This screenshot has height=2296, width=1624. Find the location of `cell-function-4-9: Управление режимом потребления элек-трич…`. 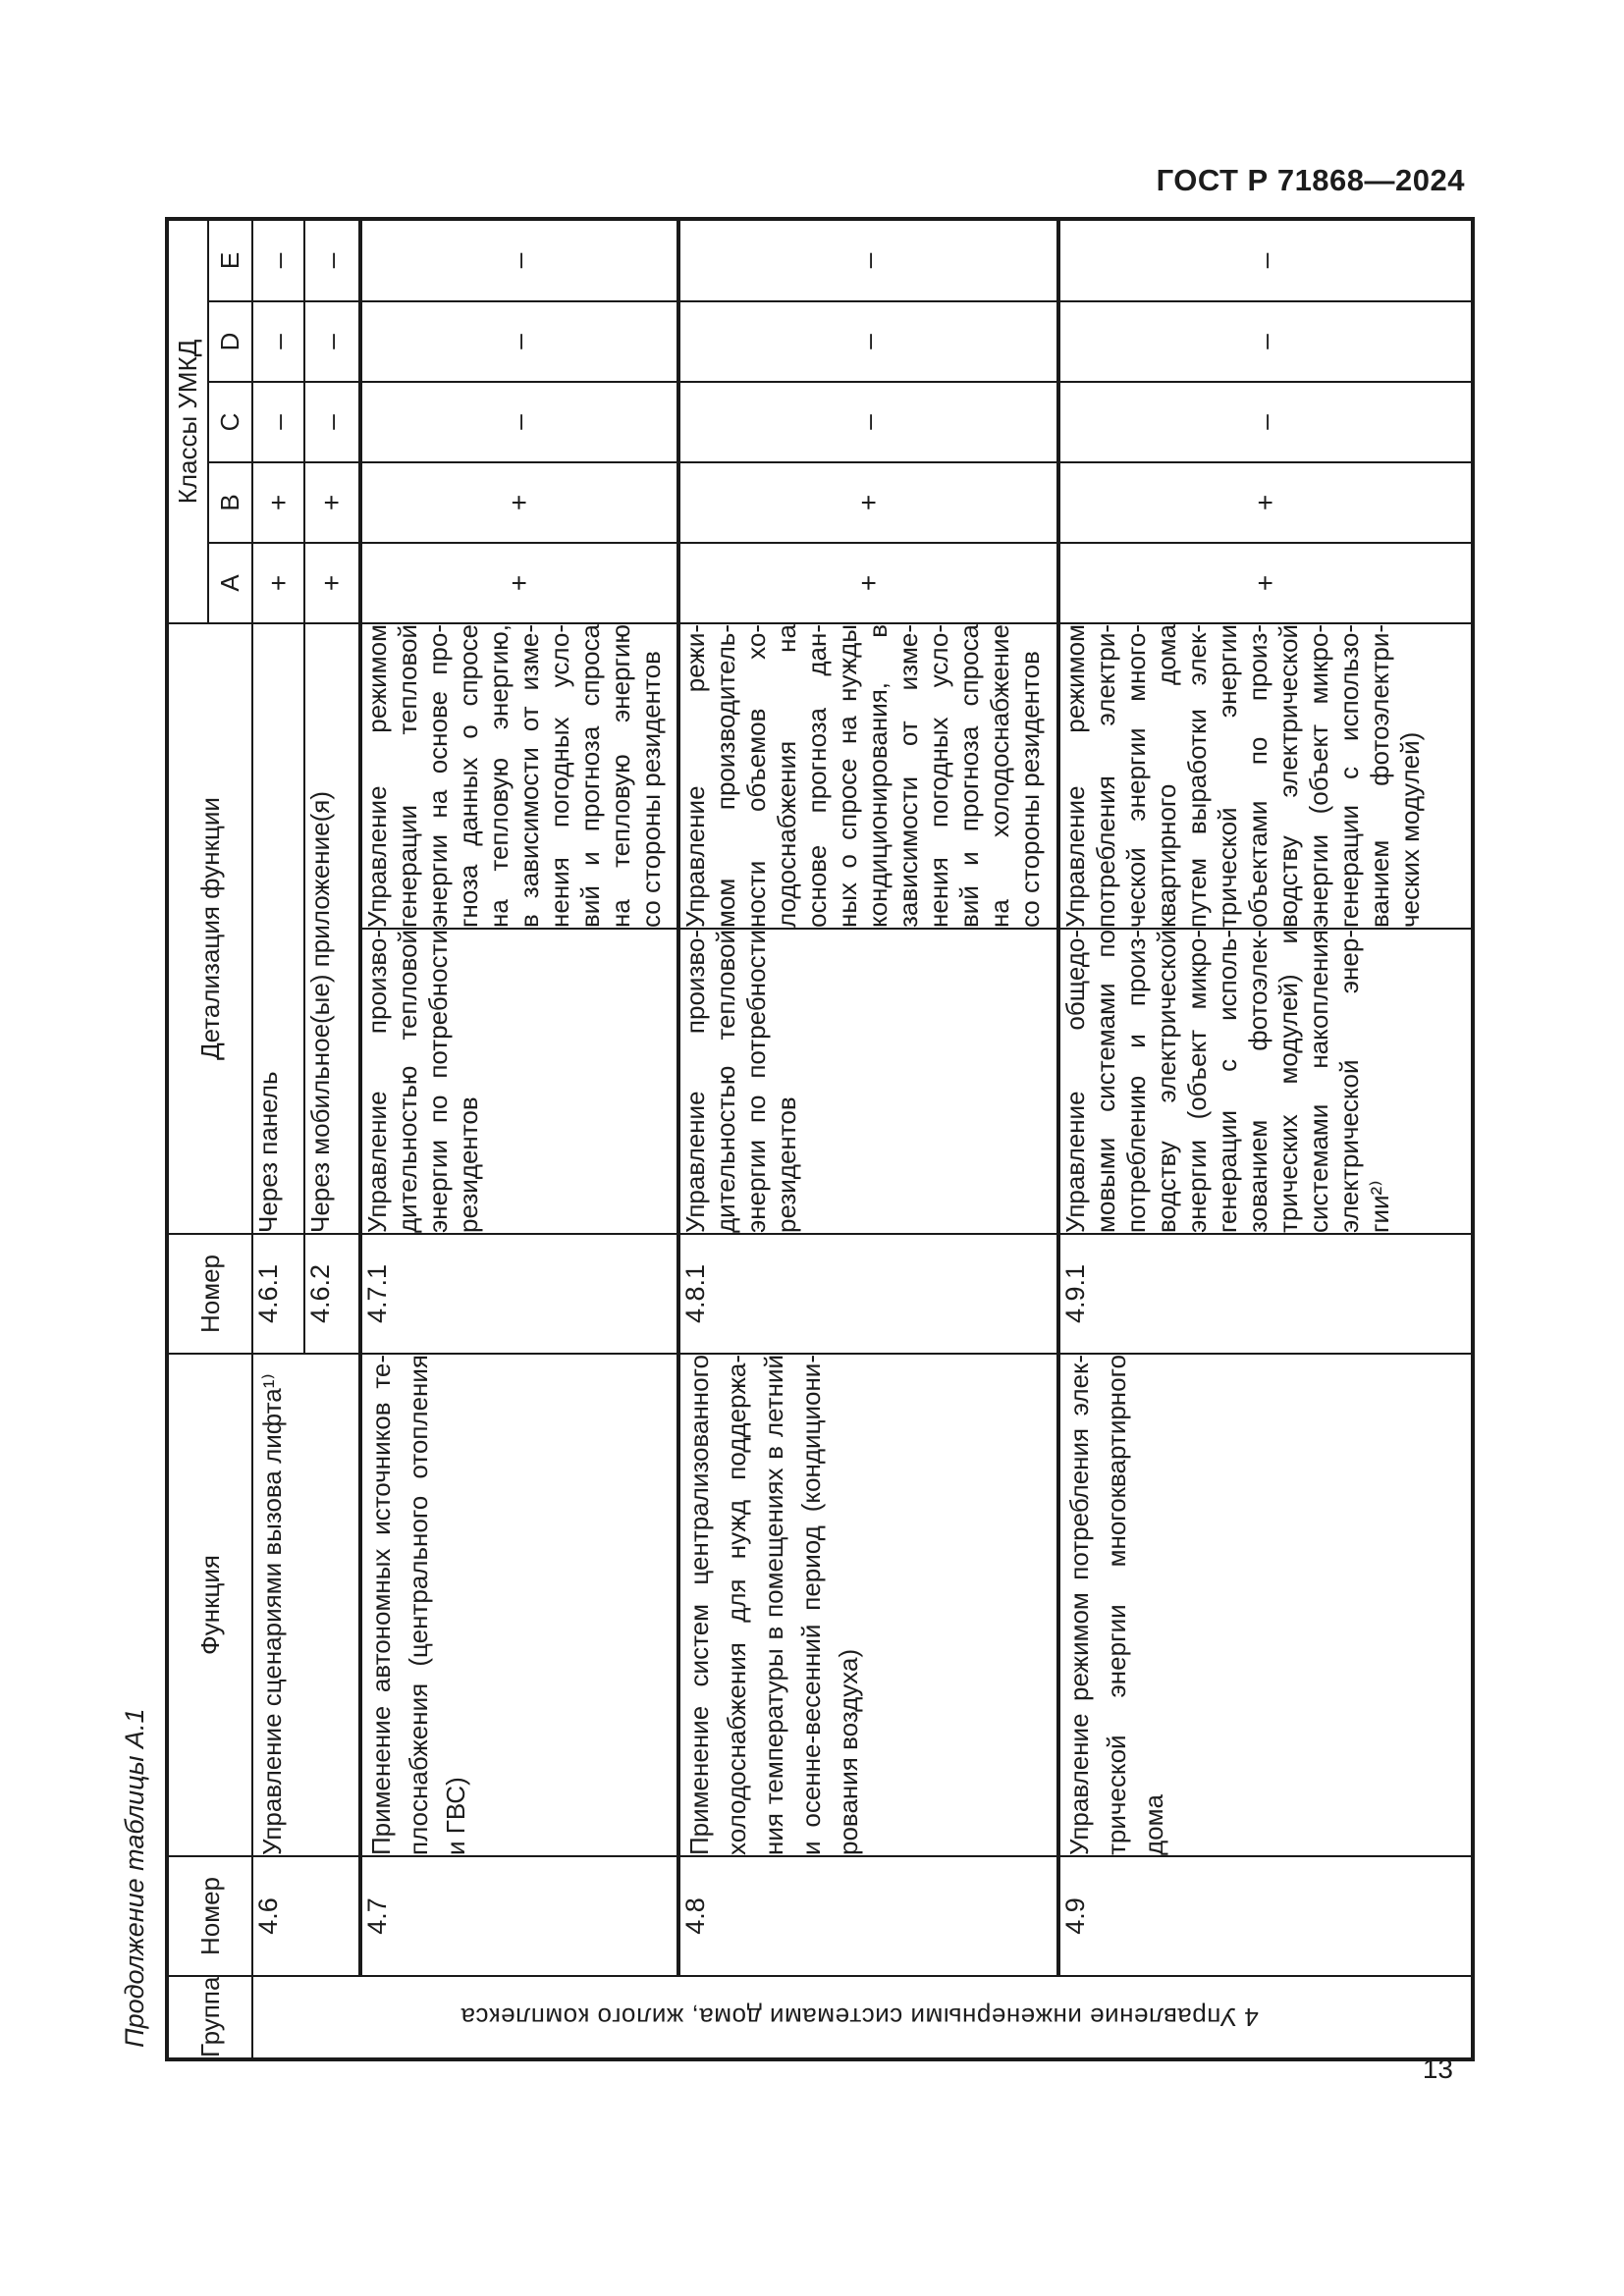

cell-function-4-9: Управление режимом потребления элек-трич… is located at coordinates (1265, 1605).